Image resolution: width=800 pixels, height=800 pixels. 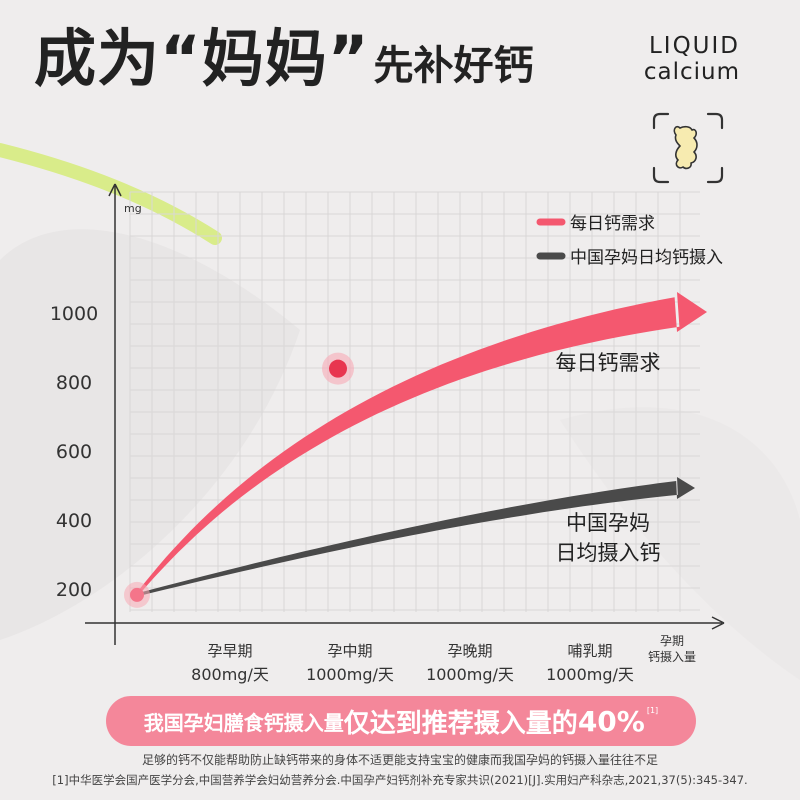 What do you see at coordinates (243, 722) in the screenshot?
I see `banner-text-1: 我国孕妇膳食钙摄入量` at bounding box center [243, 722].